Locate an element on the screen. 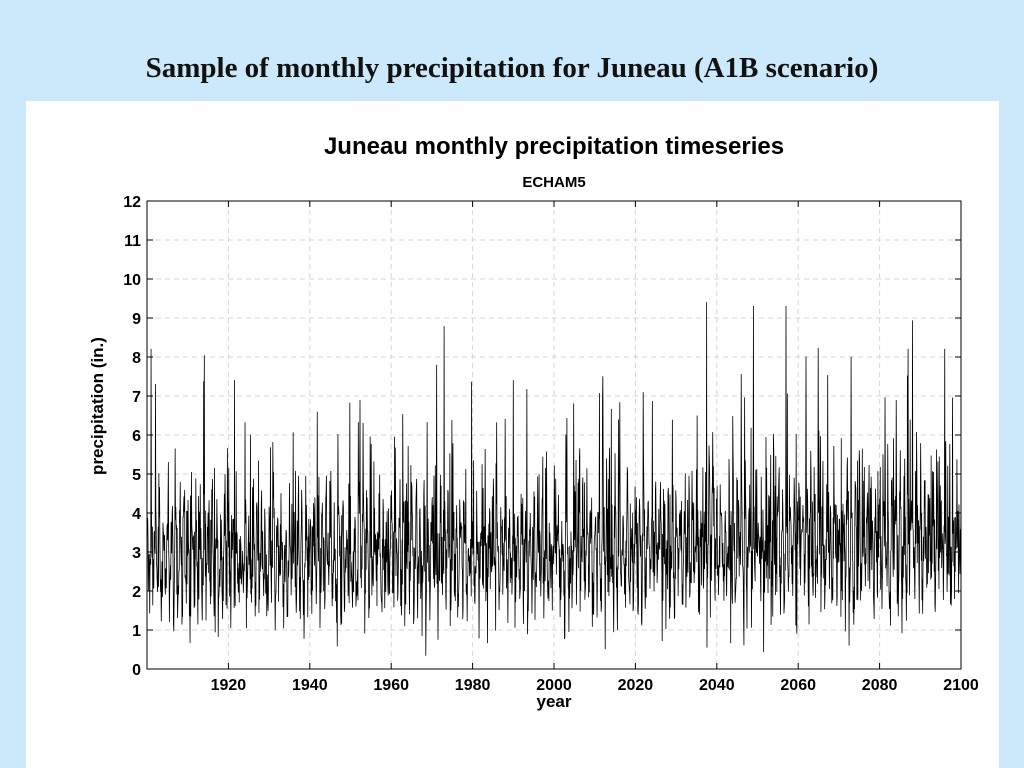 The height and width of the screenshot is (768, 1024). x-tick-label: 2100 is located at coordinates (961, 685).